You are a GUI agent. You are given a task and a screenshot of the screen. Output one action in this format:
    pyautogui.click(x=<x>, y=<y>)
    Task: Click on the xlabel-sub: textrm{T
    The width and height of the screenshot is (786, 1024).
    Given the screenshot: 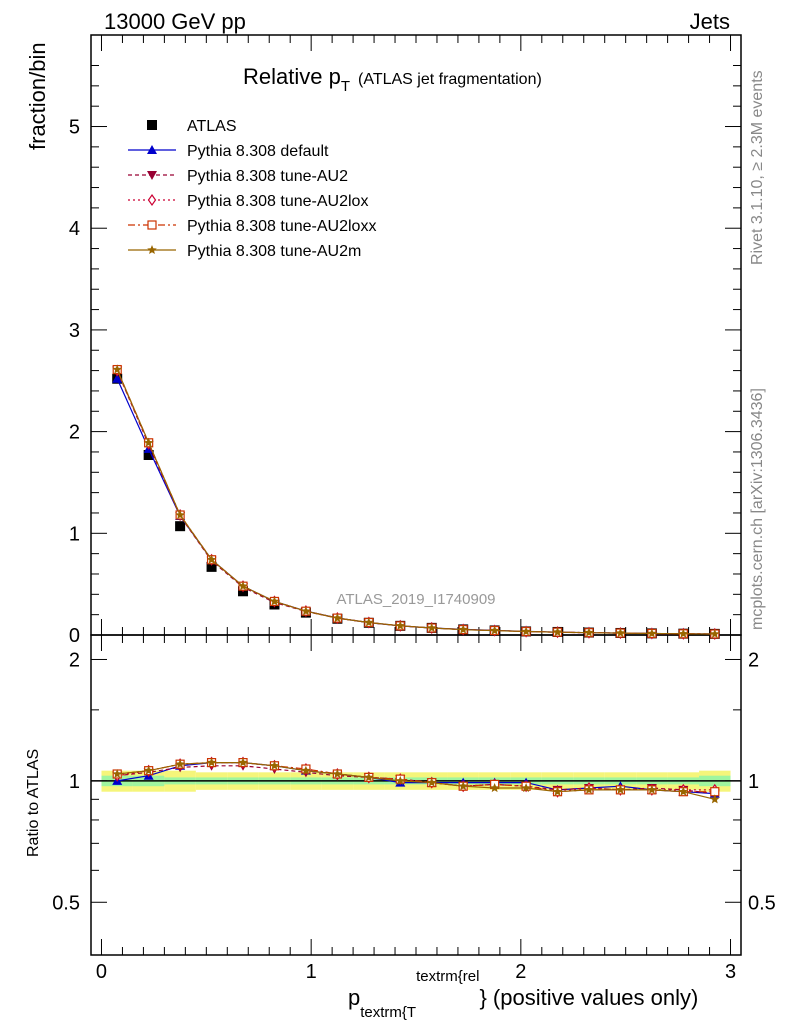 What is the action you would take?
    pyautogui.click(x=388, y=1012)
    